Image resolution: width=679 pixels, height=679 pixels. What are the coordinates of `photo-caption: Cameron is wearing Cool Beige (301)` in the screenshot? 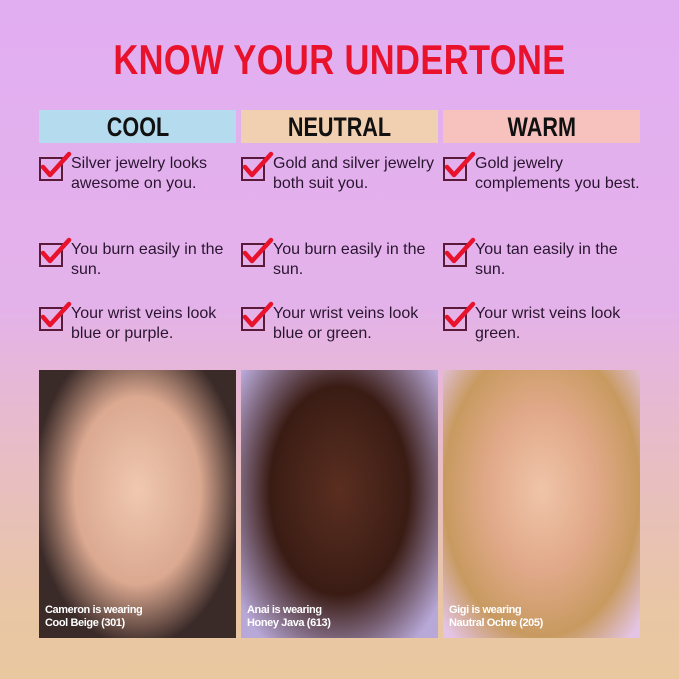 It's located at (94, 616).